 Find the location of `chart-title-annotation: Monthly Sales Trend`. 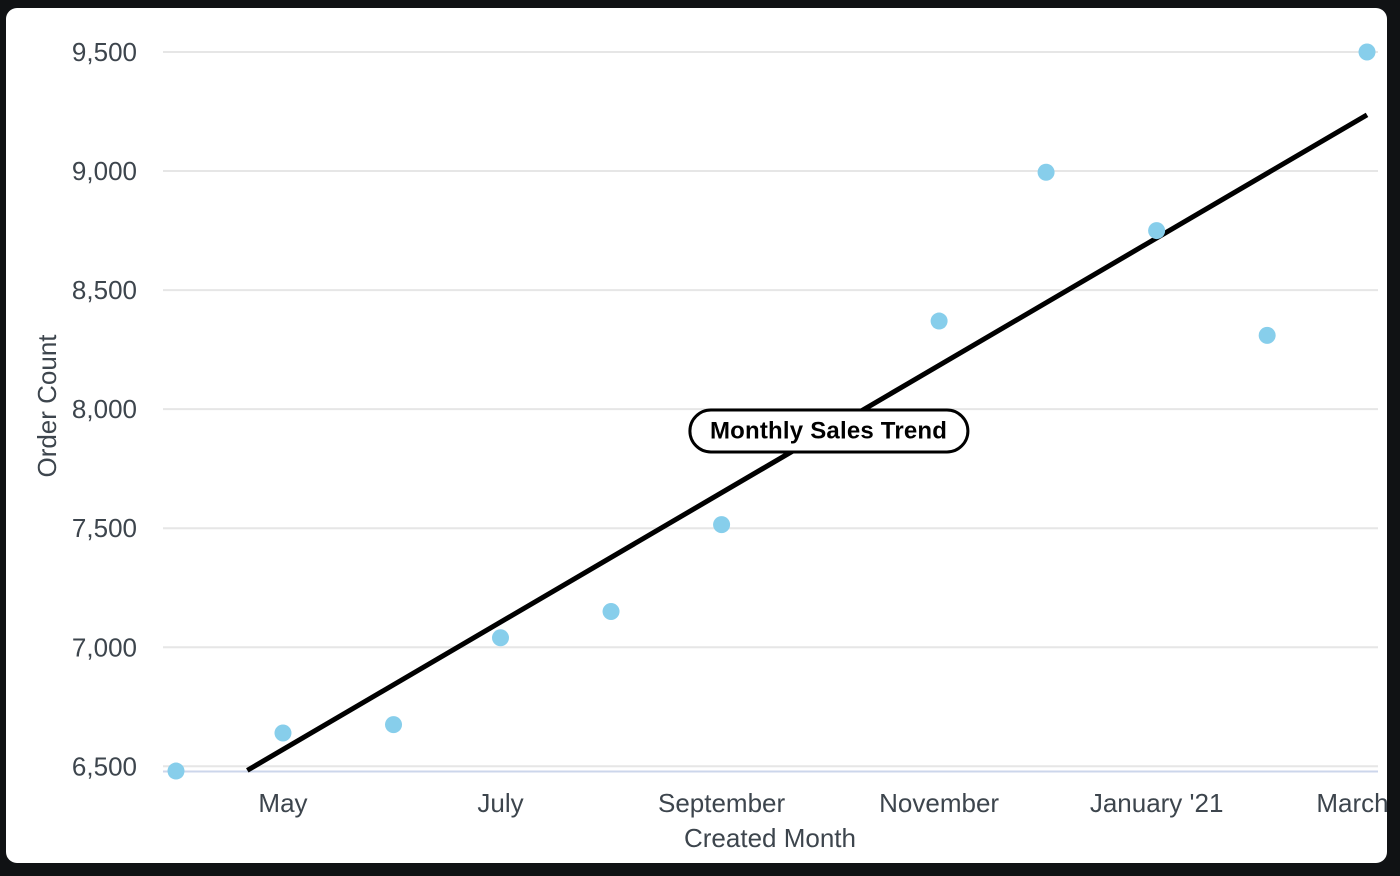

chart-title-annotation: Monthly Sales Trend is located at coordinates (828, 431).